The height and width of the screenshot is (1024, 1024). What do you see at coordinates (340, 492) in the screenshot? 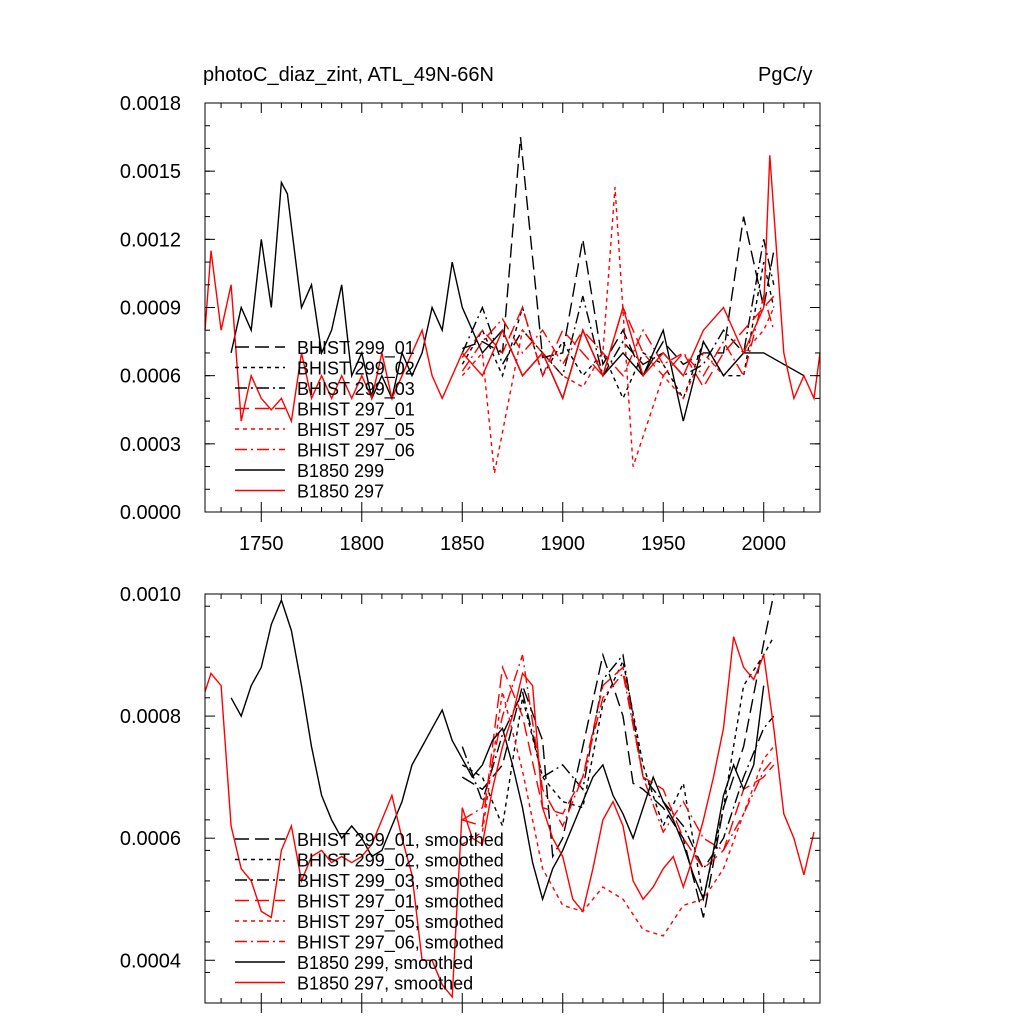
I see `legend-label-7: B1850 297` at bounding box center [340, 492].